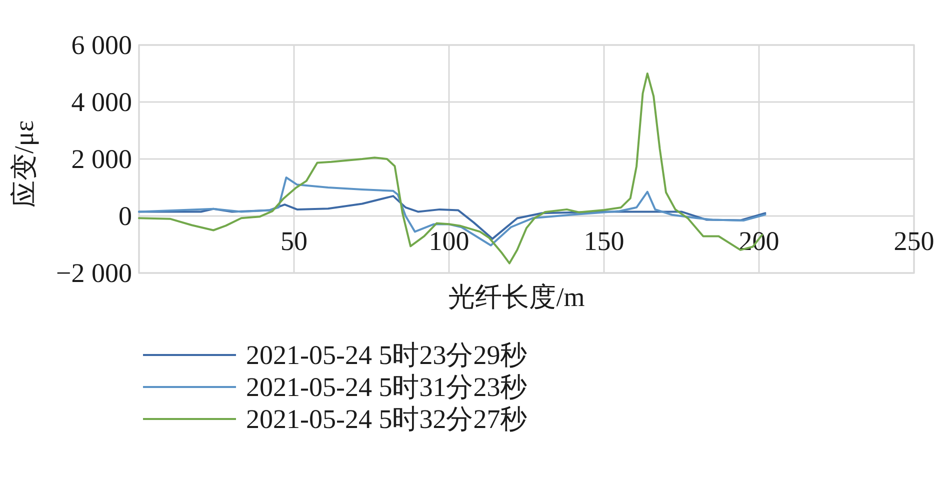 The height and width of the screenshot is (480, 941). Describe the element at coordinates (94, 273) in the screenshot. I see `y-tick-label: −2 000` at that location.